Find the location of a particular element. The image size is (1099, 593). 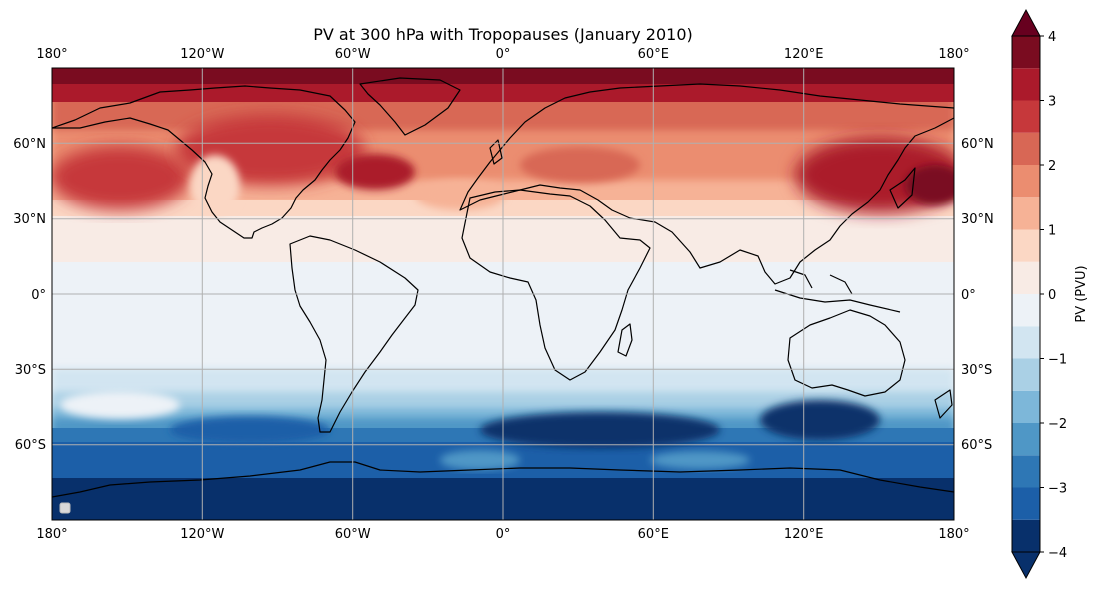

coast-africa is located at coordinates (556, 285).